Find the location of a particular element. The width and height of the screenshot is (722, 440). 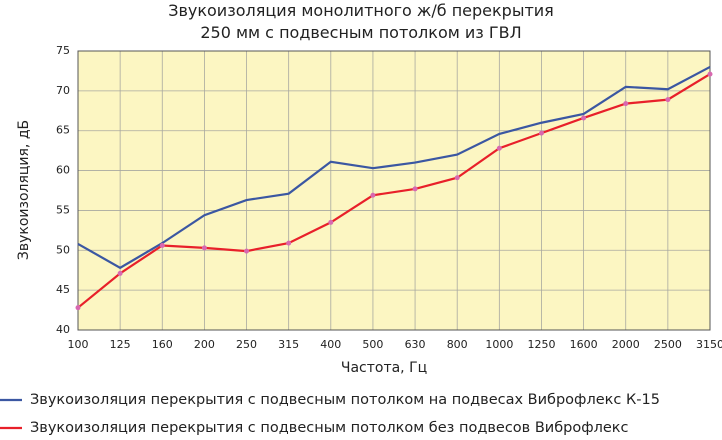

y-tick-label: 55 is located at coordinates (63, 209).